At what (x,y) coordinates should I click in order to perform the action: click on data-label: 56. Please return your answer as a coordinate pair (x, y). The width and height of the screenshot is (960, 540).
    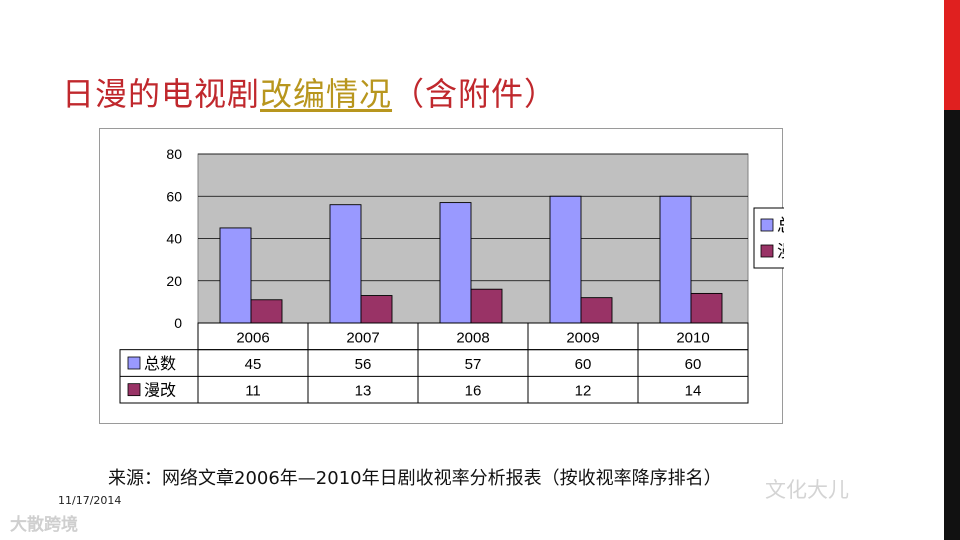
    Looking at the image, I should click on (363, 364).